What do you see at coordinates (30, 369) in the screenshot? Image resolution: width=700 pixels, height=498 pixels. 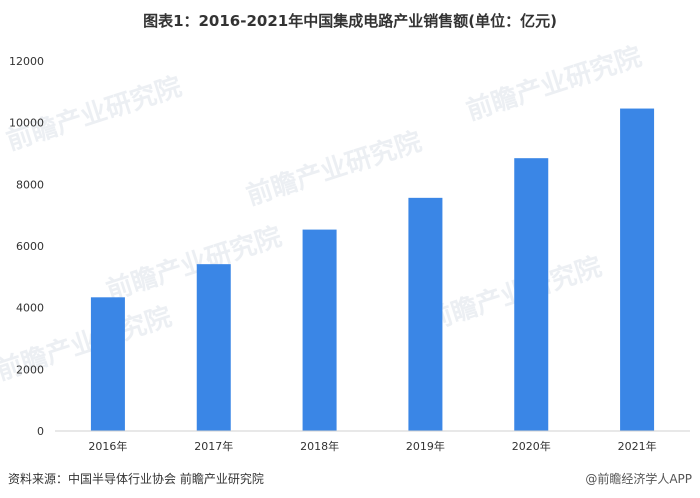 I see `y-tick-label: 2000` at bounding box center [30, 369].